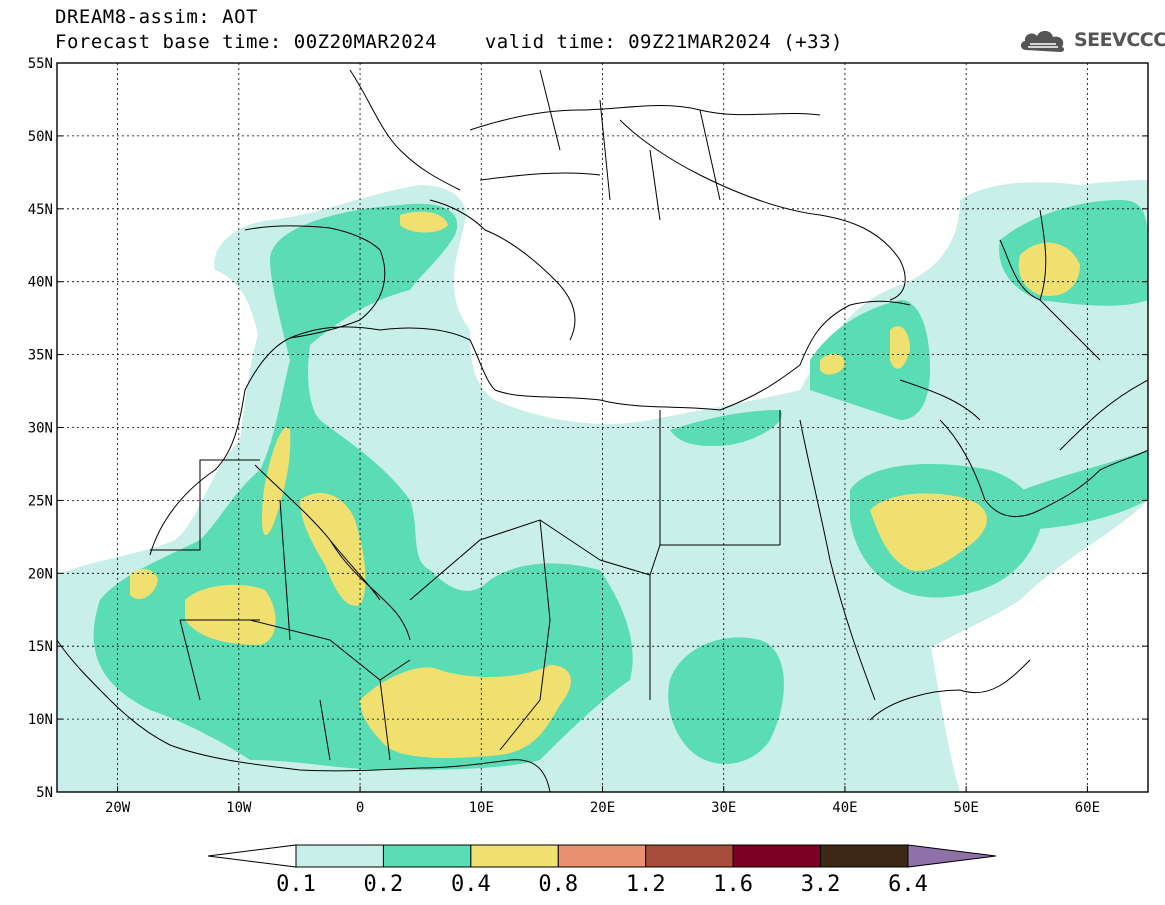  Describe the element at coordinates (252, 856) in the screenshot. I see `colorbar-low-triangle` at that location.